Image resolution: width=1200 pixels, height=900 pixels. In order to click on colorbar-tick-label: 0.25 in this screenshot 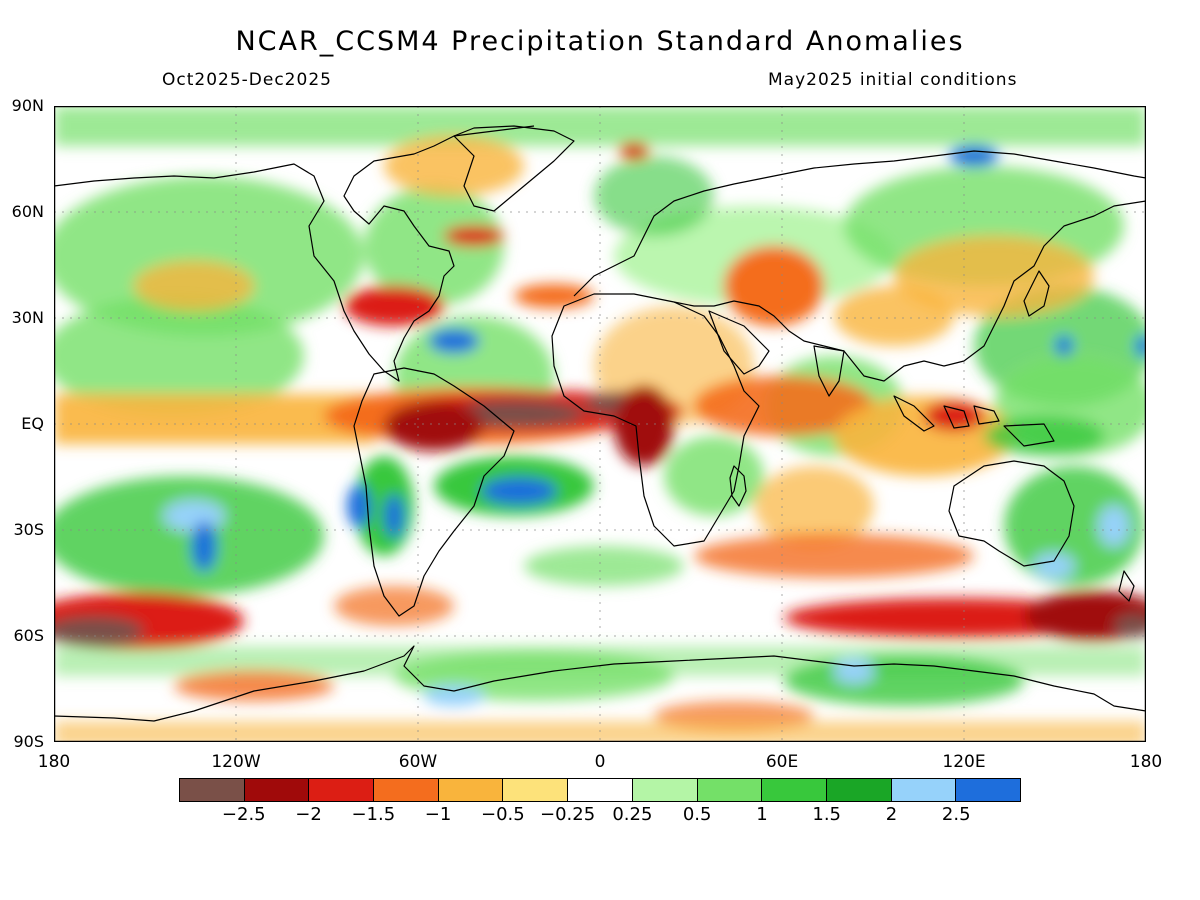, I will do `click(632, 814)`.